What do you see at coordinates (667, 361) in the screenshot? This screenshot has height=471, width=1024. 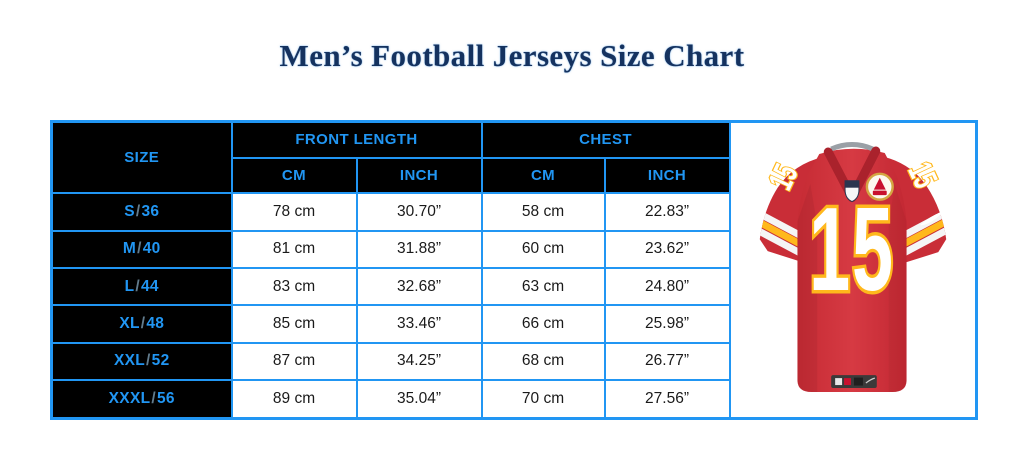 I see `measurement-cell: 26.77”` at bounding box center [667, 361].